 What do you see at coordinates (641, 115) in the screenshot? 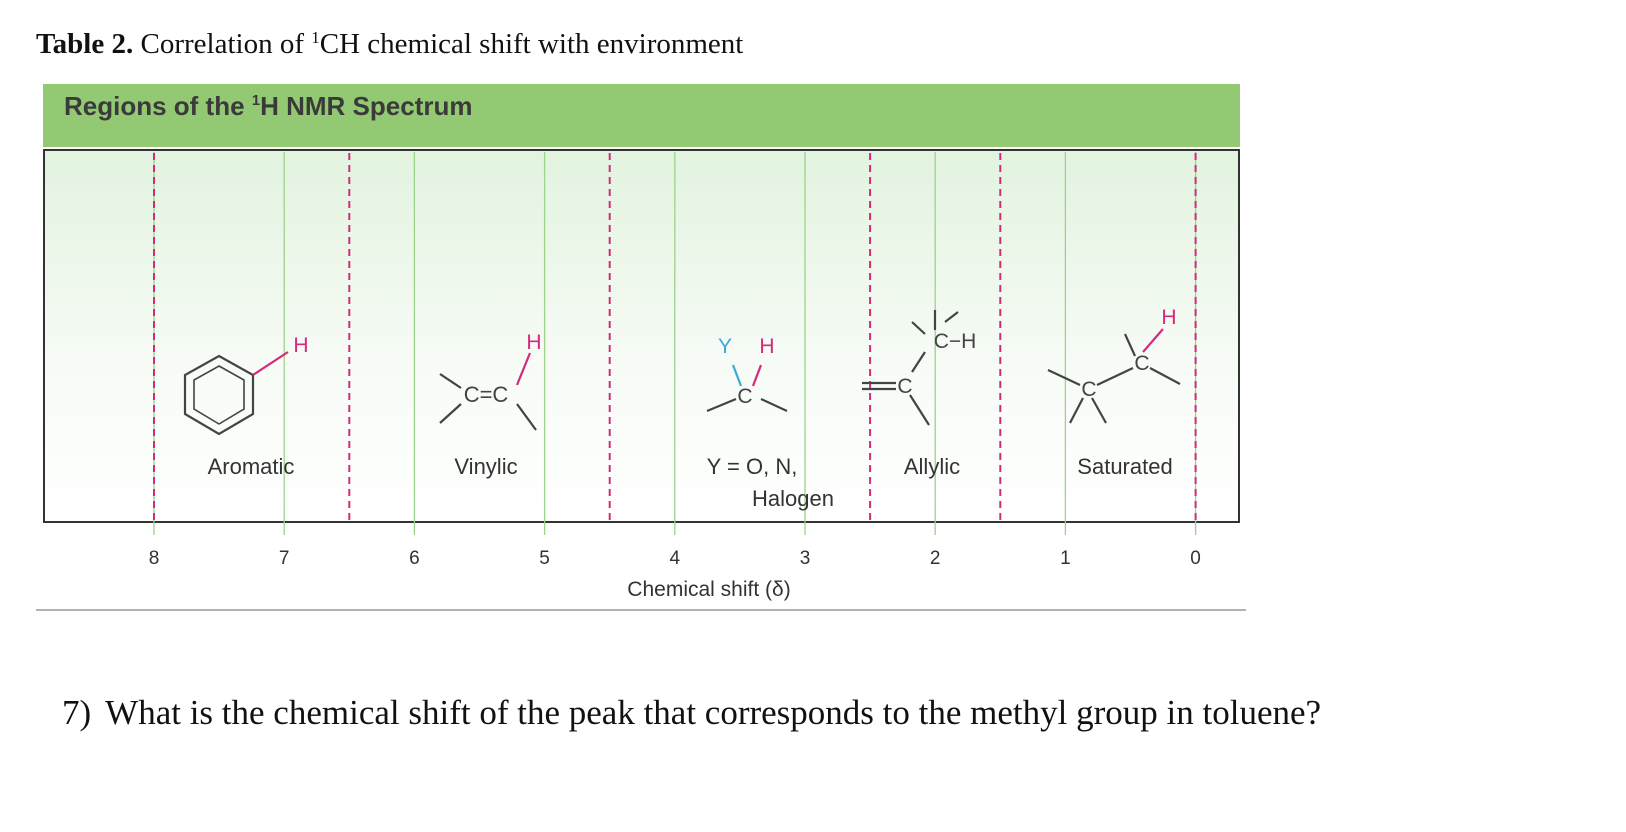
I see `figure-header-band` at bounding box center [641, 115].